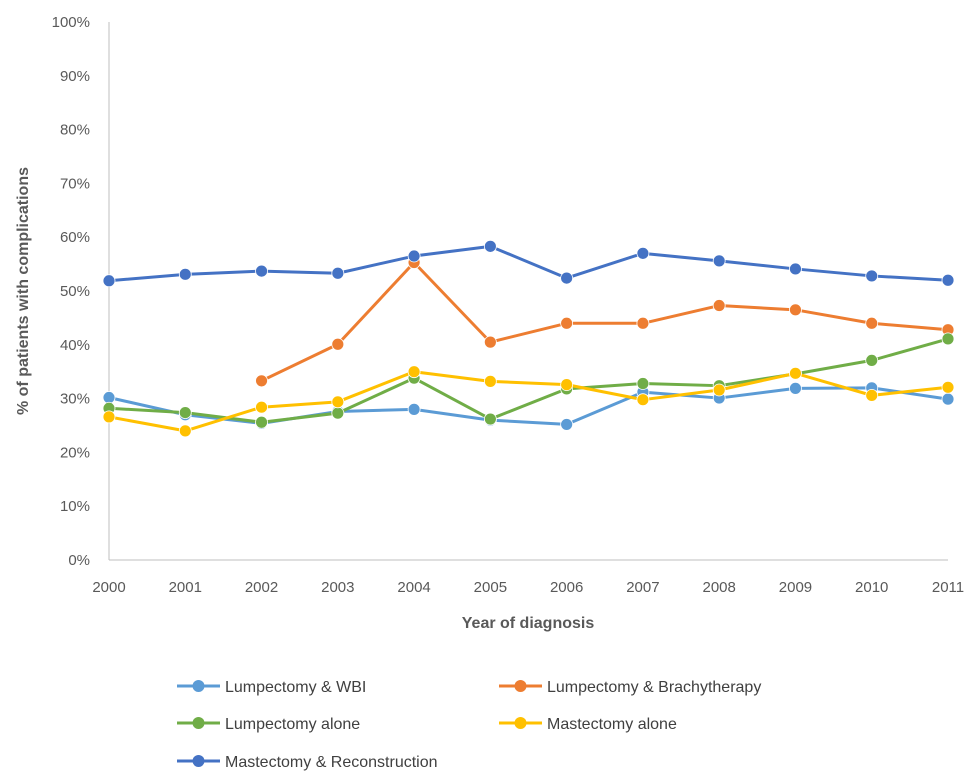 The height and width of the screenshot is (773, 971). Describe the element at coordinates (718, 587) in the screenshot. I see `x-tick-label: 2008` at that location.